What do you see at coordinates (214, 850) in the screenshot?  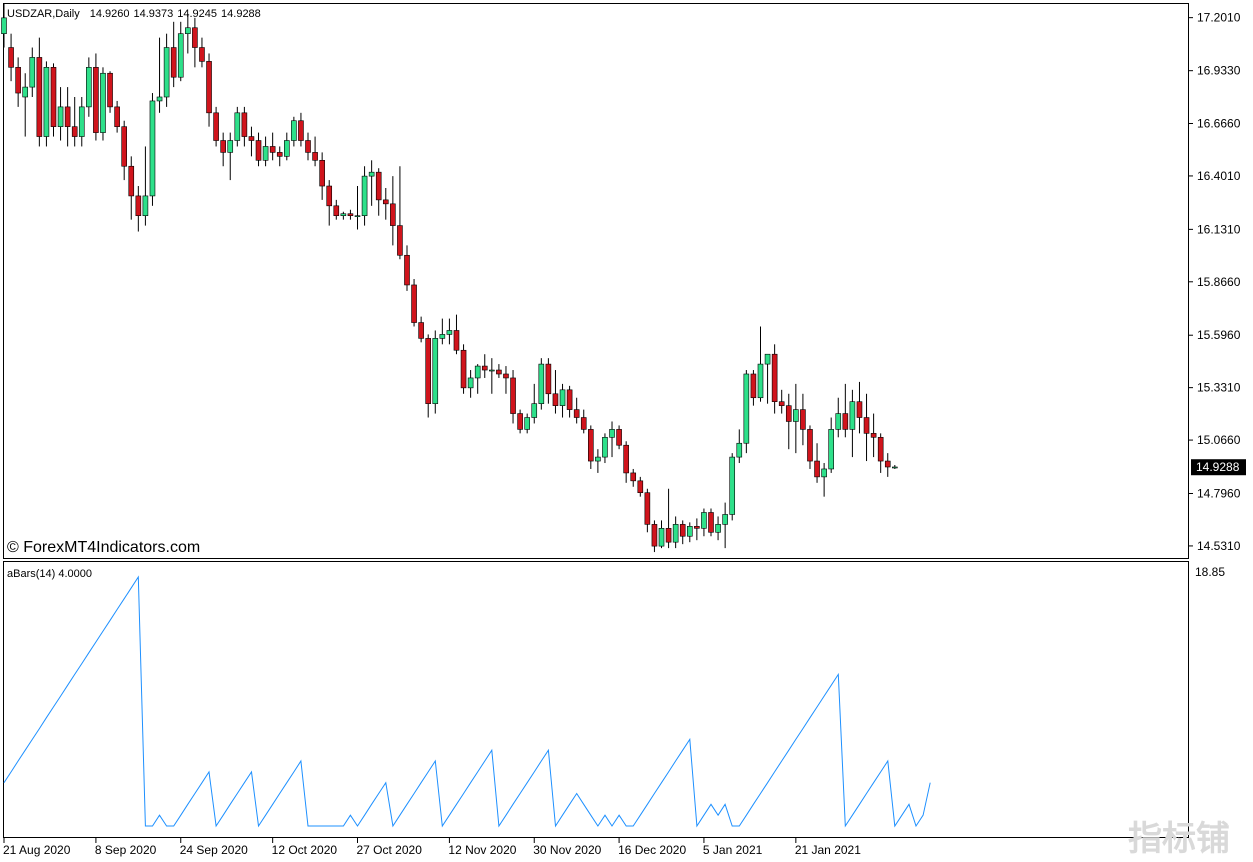 I see `time-tick-label: 24 Sep 2020` at bounding box center [214, 850].